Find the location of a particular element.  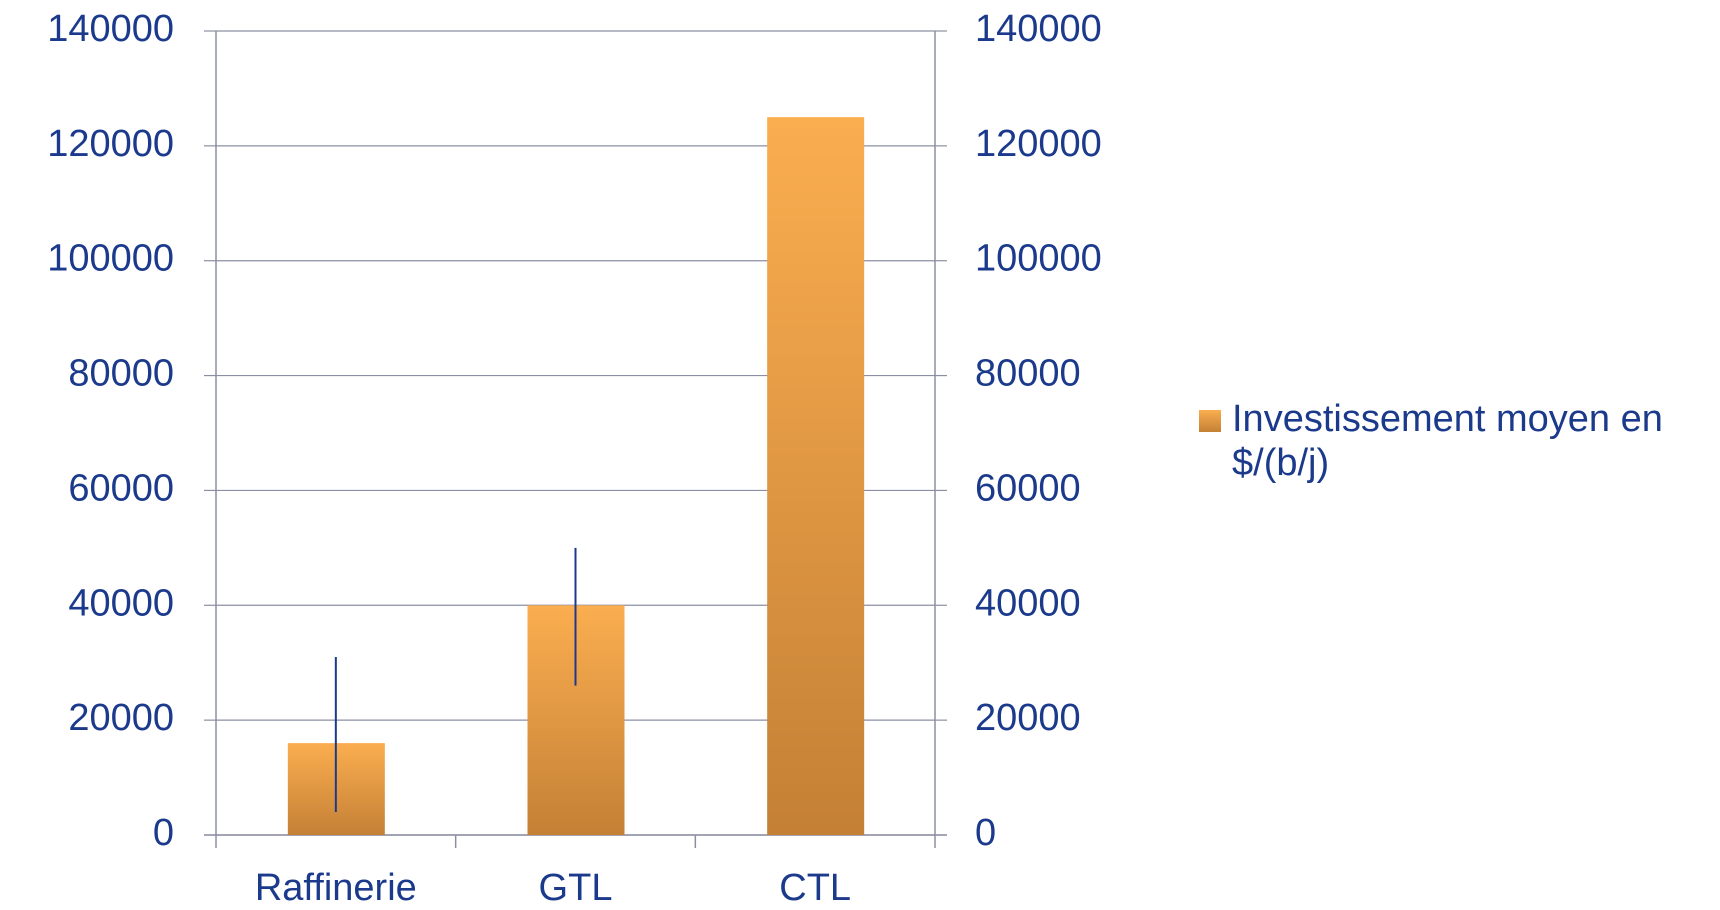

y2-tick-label: 100000 is located at coordinates (1038, 259).